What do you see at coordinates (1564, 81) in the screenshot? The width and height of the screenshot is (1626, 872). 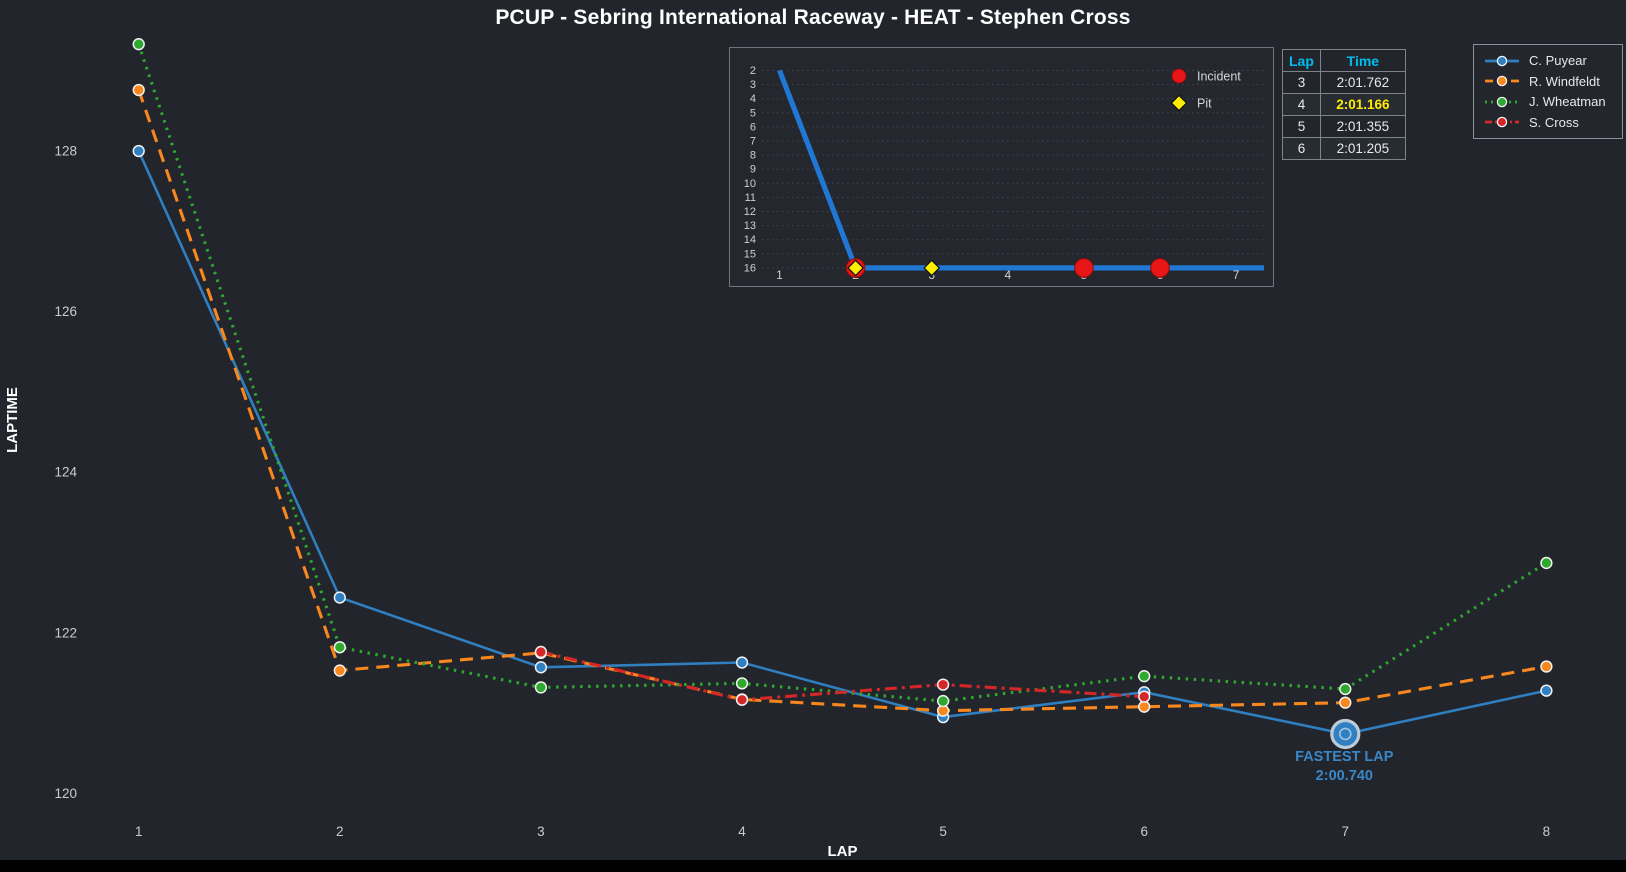 I see `legend-label: R. Windfeldt` at bounding box center [1564, 81].